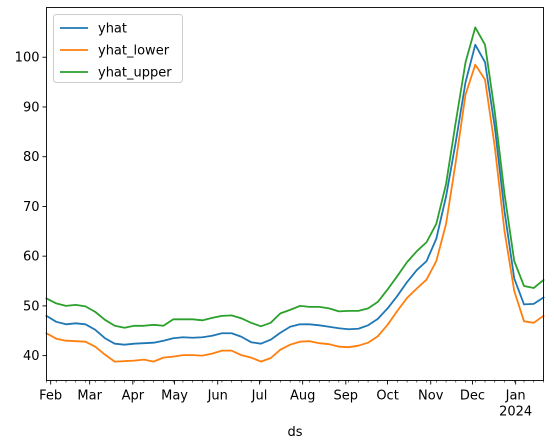  What do you see at coordinates (217, 396) in the screenshot?
I see `x-tick-label: Jun` at bounding box center [217, 396].